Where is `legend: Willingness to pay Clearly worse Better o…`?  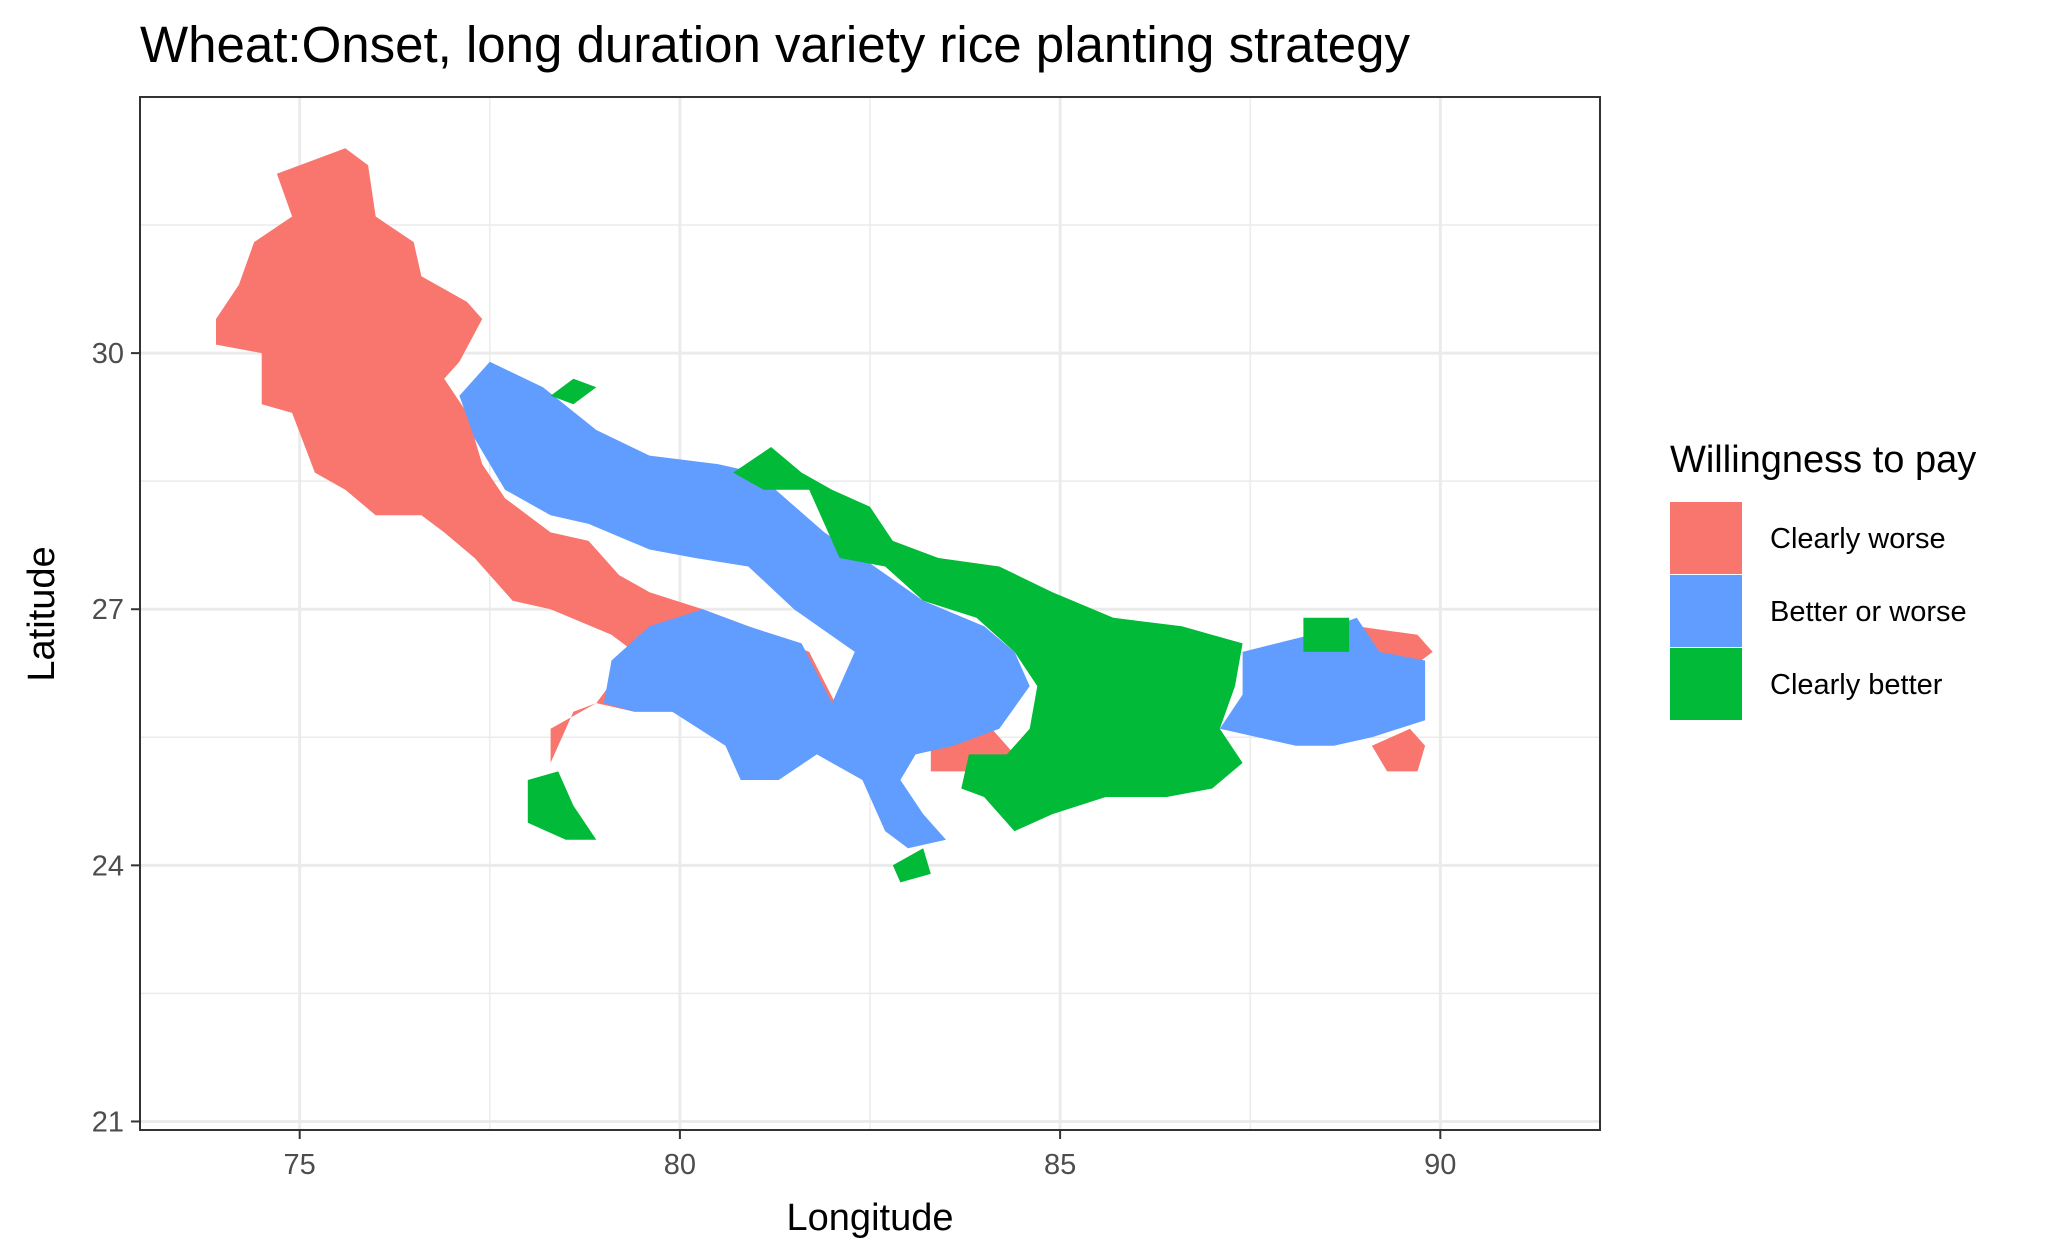 legend: Willingness to pay Clearly worse Better o… is located at coordinates (1823, 579).